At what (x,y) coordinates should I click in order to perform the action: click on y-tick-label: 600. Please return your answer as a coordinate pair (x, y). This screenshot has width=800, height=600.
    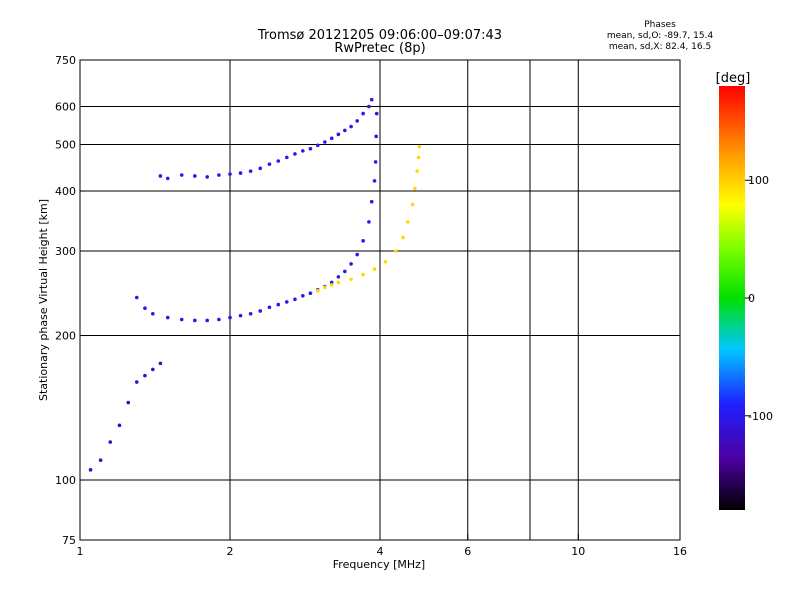
    Looking at the image, I should click on (65, 107).